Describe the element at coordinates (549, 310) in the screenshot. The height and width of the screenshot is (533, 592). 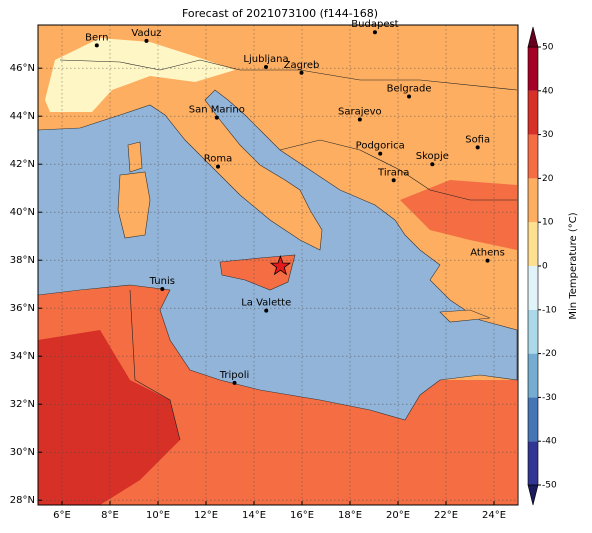
I see `colorbar-tick-label: -10` at that location.